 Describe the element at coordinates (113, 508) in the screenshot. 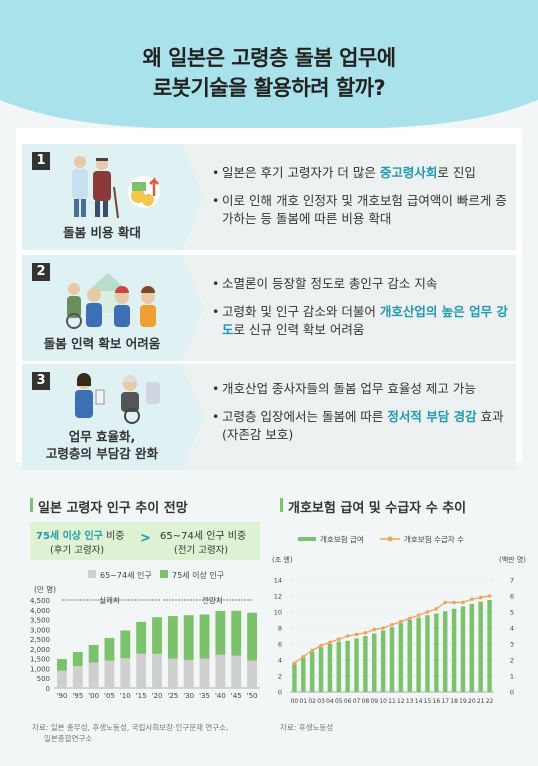

I see `chart1-title: 일본 고령자 인구 추이 전망` at that location.